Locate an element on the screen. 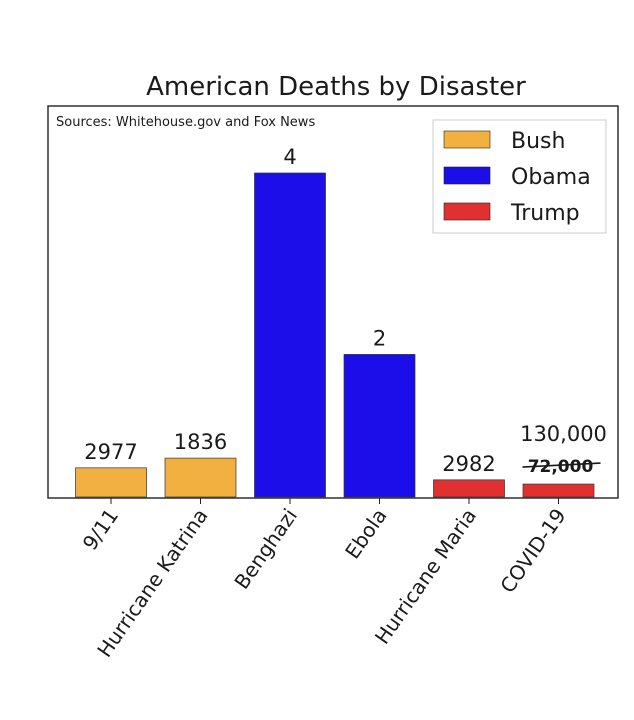  x-tick-label-benghazi: Benghazi is located at coordinates (265, 548).